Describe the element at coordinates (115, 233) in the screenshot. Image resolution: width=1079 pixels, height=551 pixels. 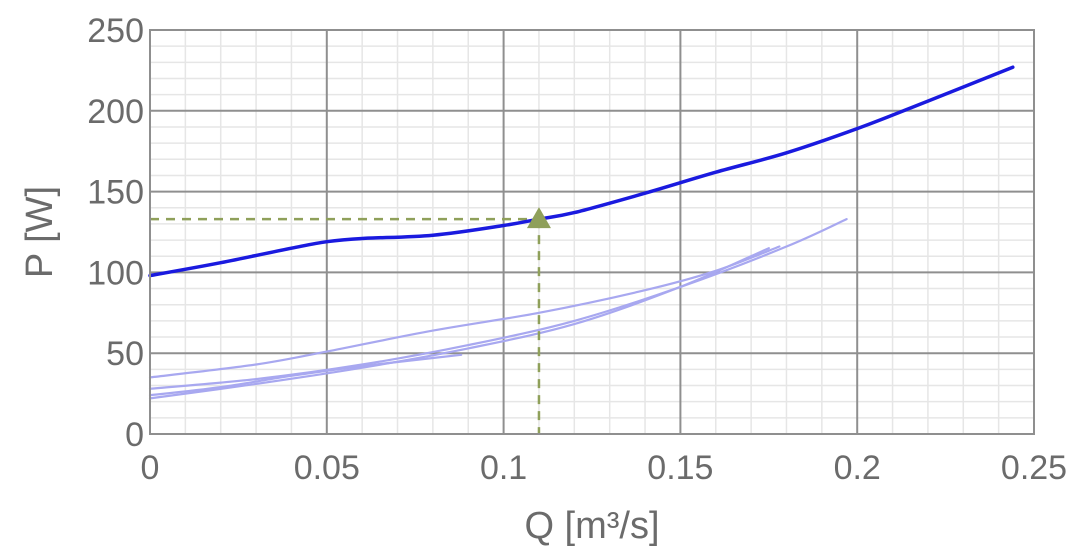
I see `y-tick-labels: 0 50 100 150 200 250` at that location.